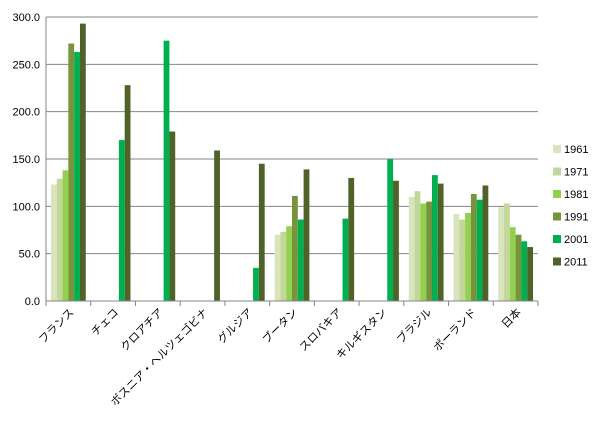 The width and height of the screenshot is (600, 430). What do you see at coordinates (576, 218) in the screenshot?
I see `legend-label: 1991` at bounding box center [576, 218].